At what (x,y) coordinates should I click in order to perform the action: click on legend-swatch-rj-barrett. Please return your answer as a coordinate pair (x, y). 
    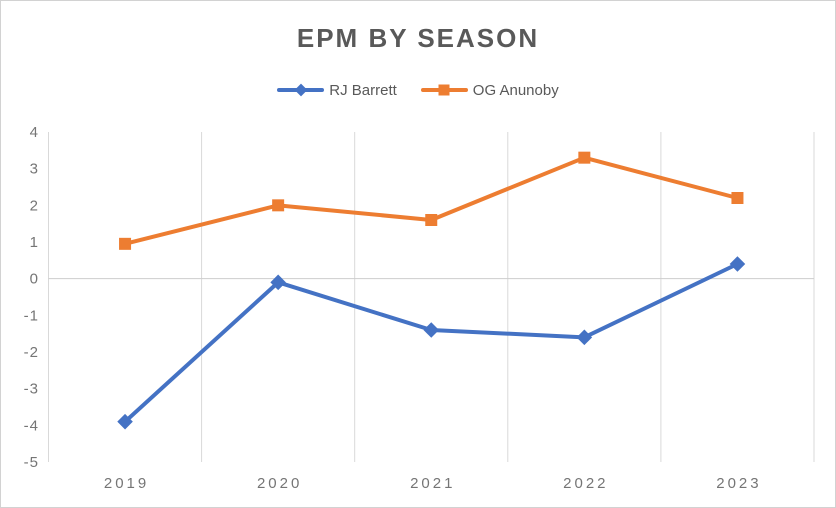
    Looking at the image, I should click on (301, 90).